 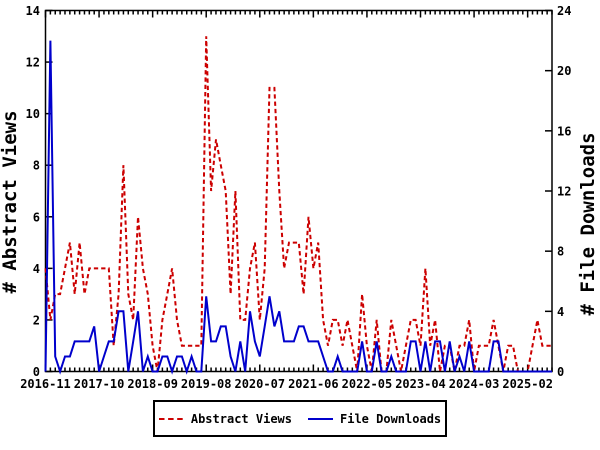 I want to click on legend-label-abstract-views: Abstract Views, so click(x=241, y=418).